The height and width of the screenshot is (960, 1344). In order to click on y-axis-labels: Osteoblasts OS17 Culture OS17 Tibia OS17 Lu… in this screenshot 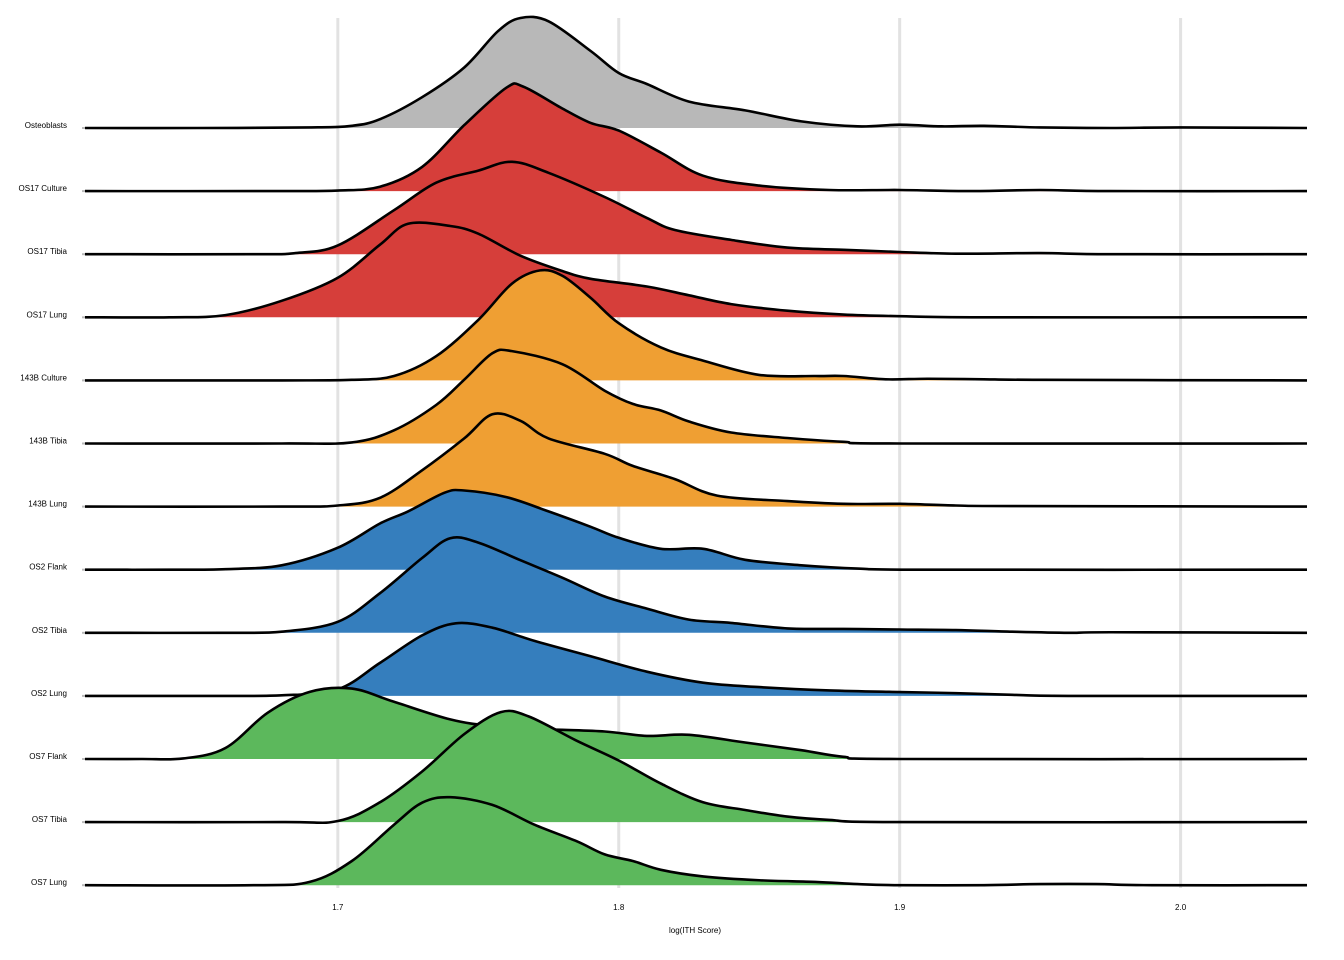, I will do `click(52, 504)`.